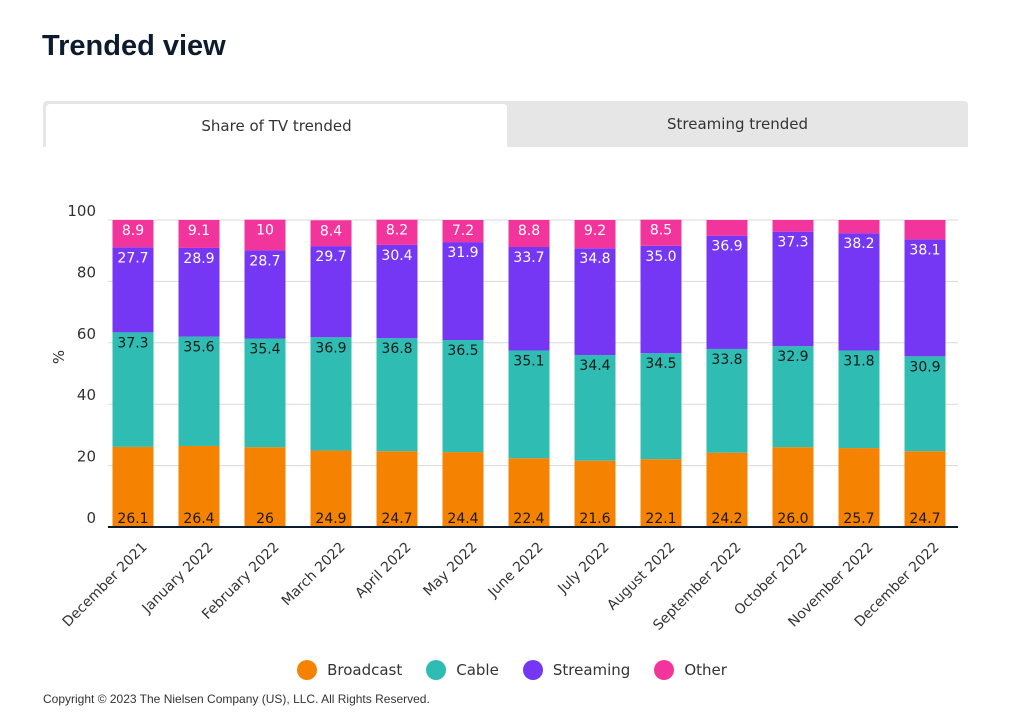  Describe the element at coordinates (532, 670) in the screenshot. I see `legend-swatch-streaming` at that location.